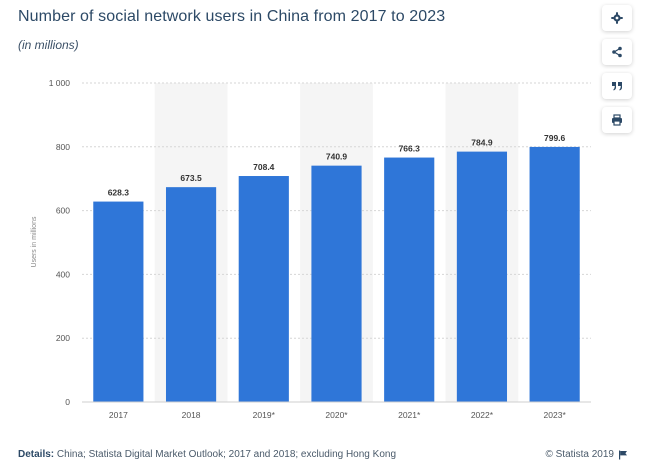  I want to click on cite-button, so click(617, 86).